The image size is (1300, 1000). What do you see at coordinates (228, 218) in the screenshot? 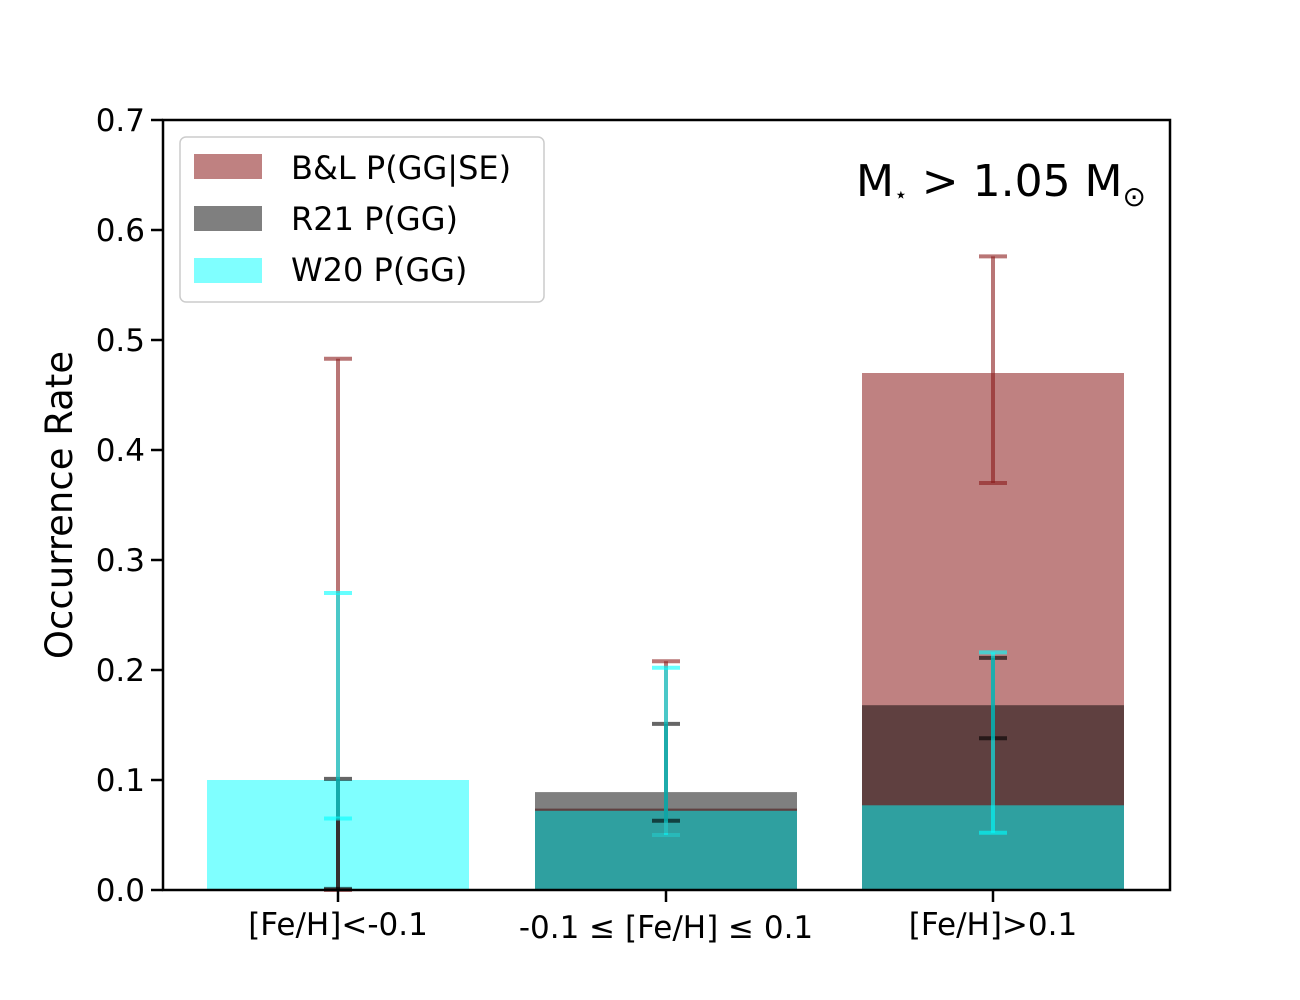
I see `legend-swatch-r21` at bounding box center [228, 218].